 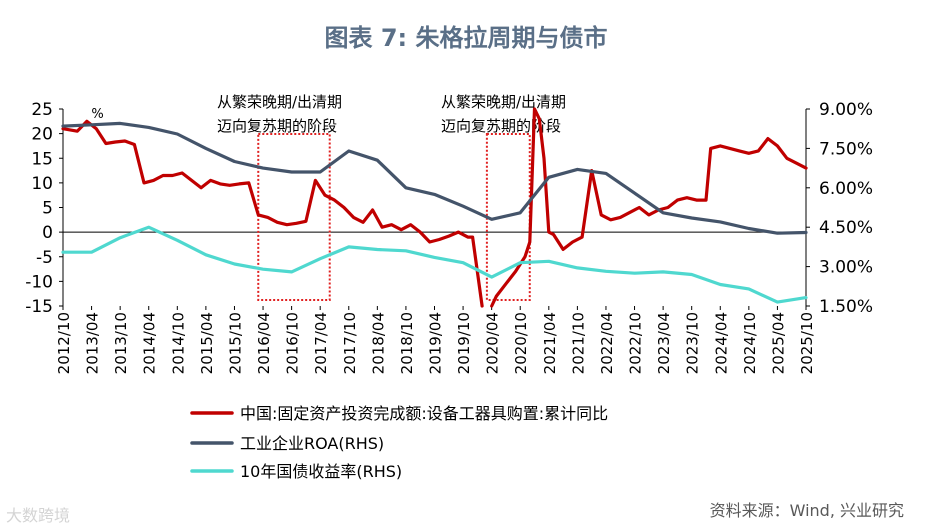 I want to click on x-tick-label: 2014/04, so click(x=150, y=343).